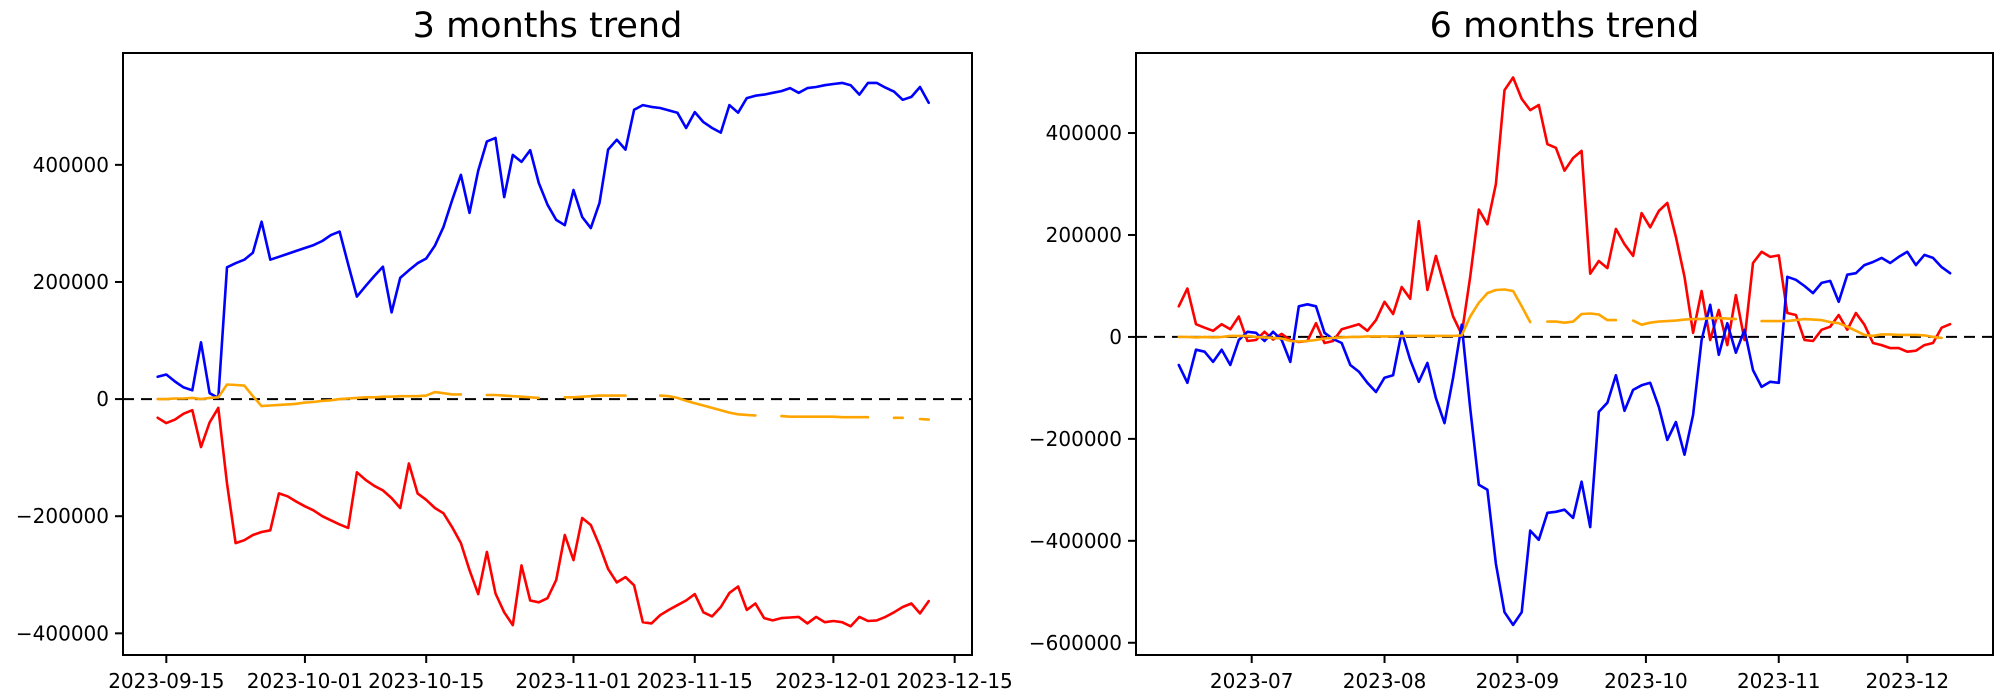 The height and width of the screenshot is (700, 2000). I want to click on x-tick-label: 2023-08, so click(1385, 681).